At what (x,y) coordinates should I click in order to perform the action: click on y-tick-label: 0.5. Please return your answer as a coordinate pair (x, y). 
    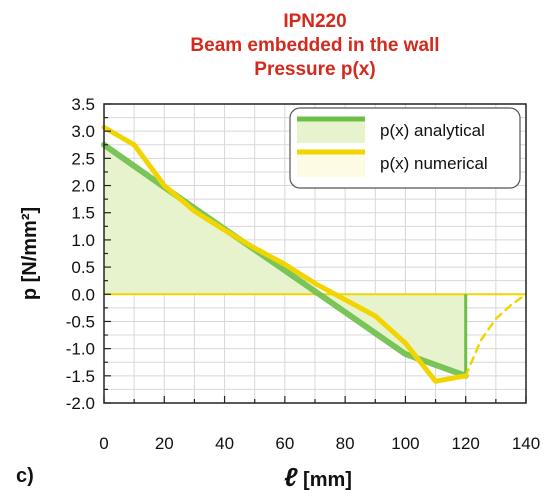
    Looking at the image, I should click on (83, 267).